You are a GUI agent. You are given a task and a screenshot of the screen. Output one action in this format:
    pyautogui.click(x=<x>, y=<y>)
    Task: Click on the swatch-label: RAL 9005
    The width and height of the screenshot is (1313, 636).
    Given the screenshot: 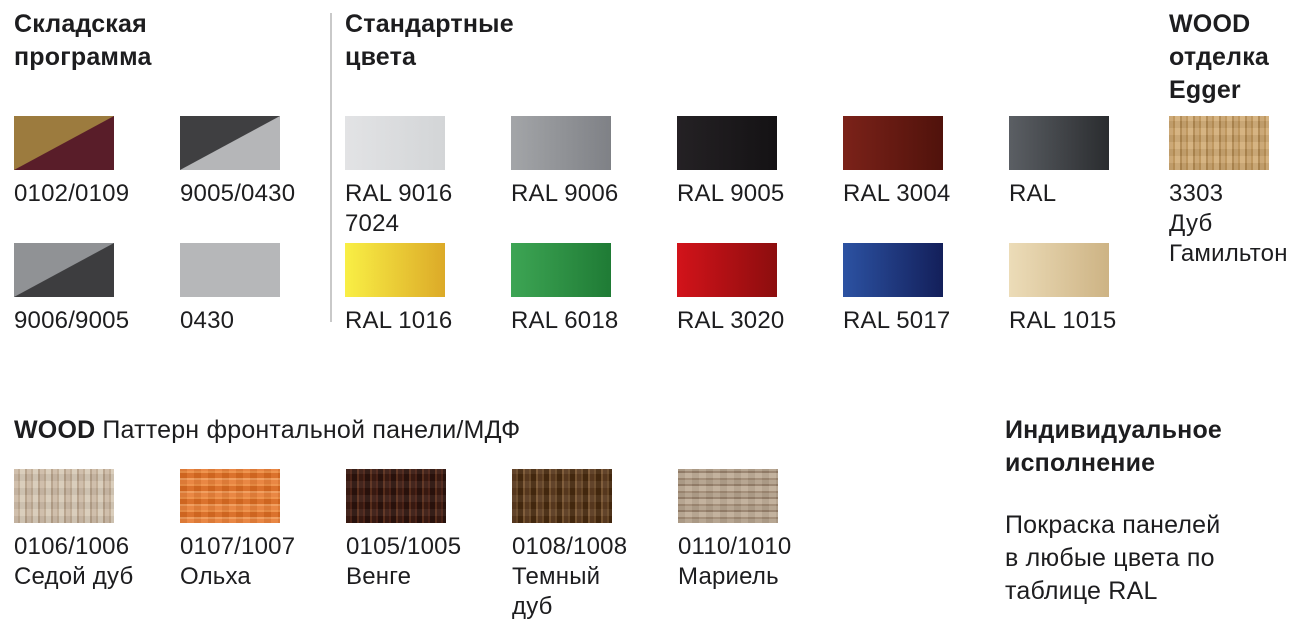 What is the action you would take?
    pyautogui.click(x=757, y=194)
    